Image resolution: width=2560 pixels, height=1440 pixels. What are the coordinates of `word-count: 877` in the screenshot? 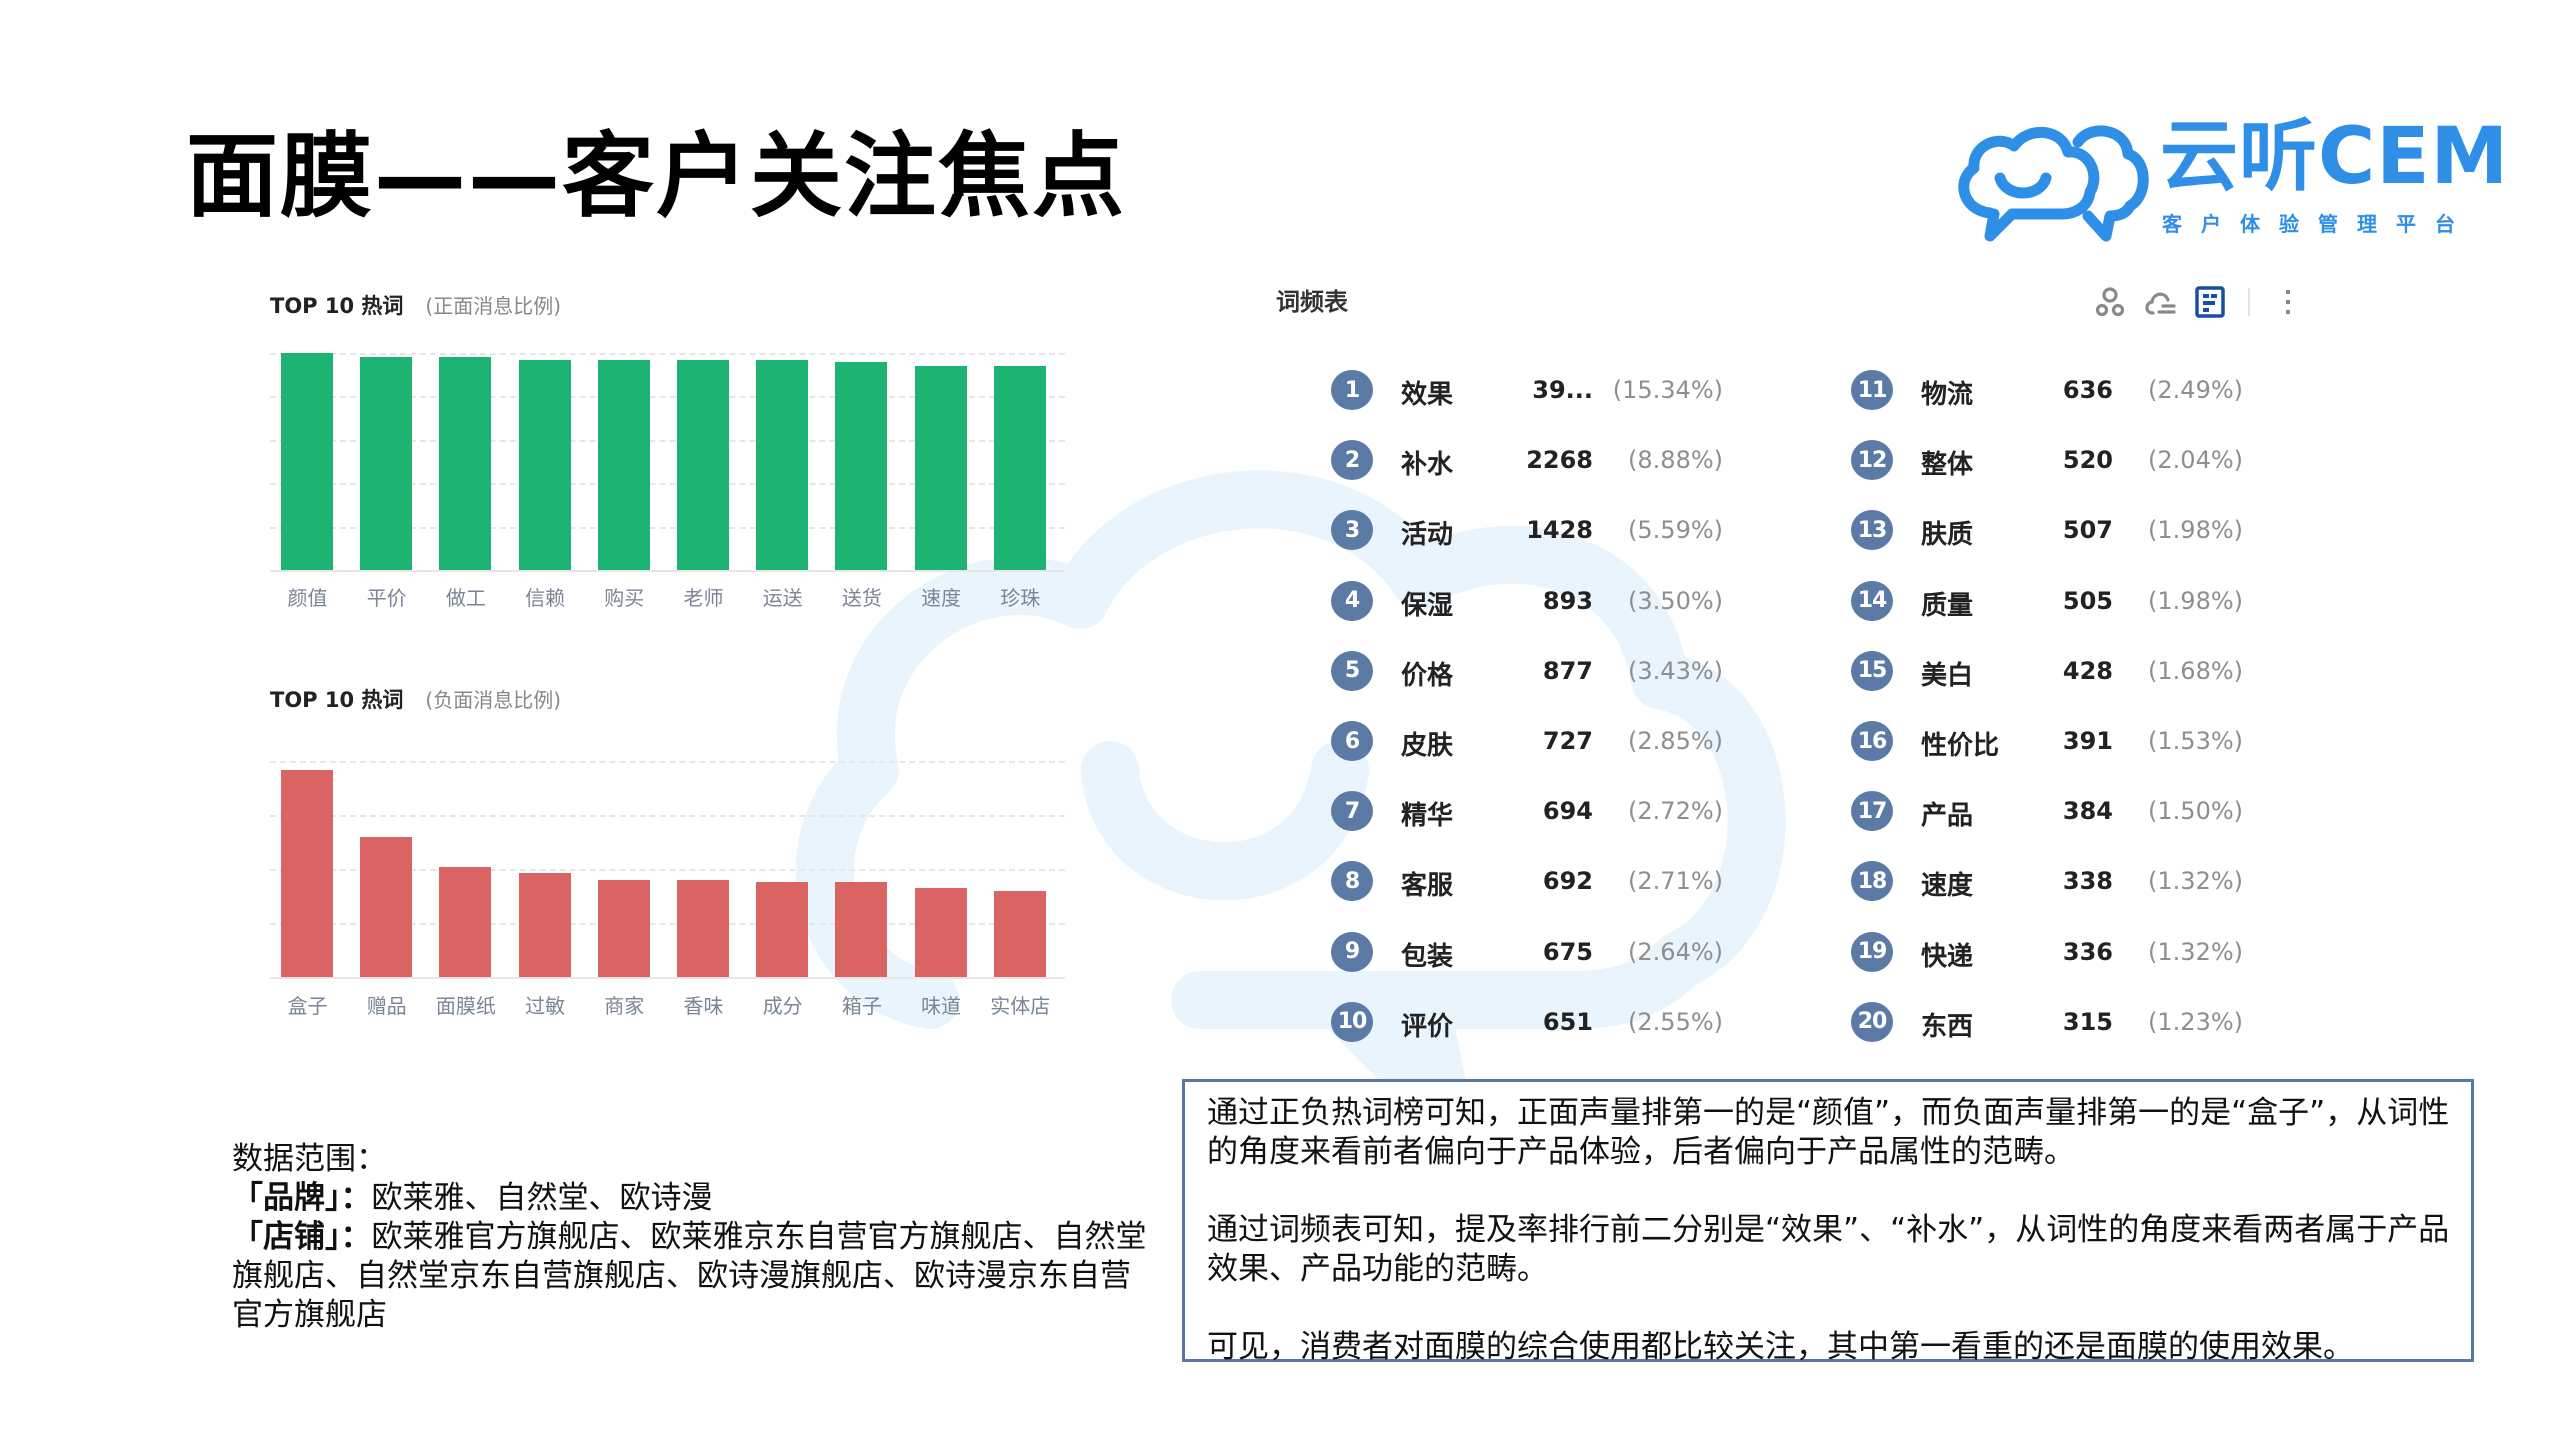 It's located at (1567, 670).